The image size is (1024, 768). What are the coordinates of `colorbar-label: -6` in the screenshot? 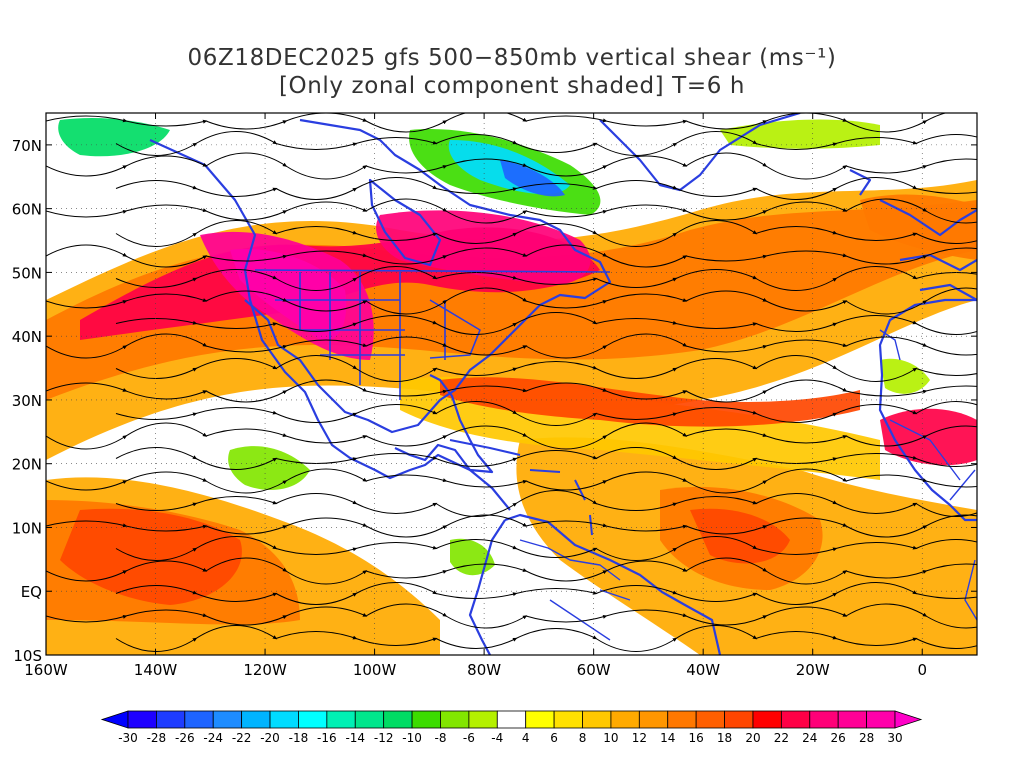 It's located at (469, 738).